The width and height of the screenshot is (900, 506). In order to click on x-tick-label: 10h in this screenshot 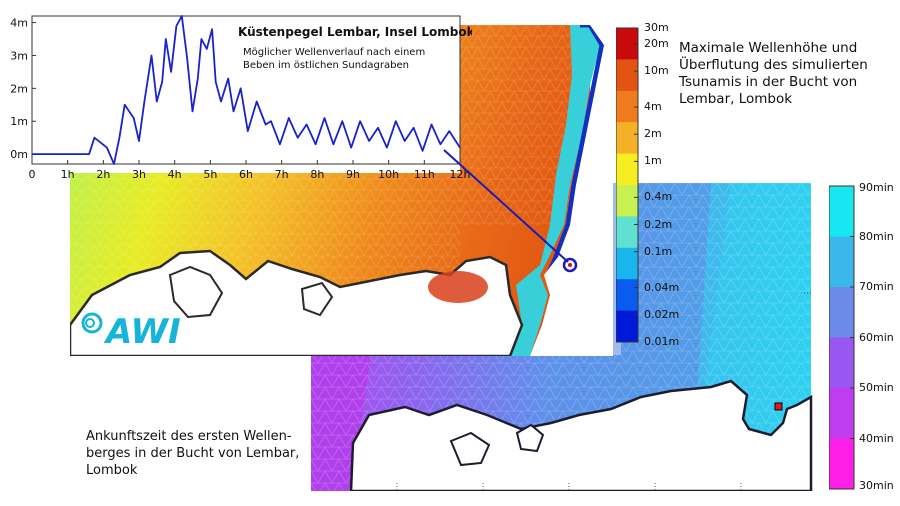, I will do `click(388, 174)`.